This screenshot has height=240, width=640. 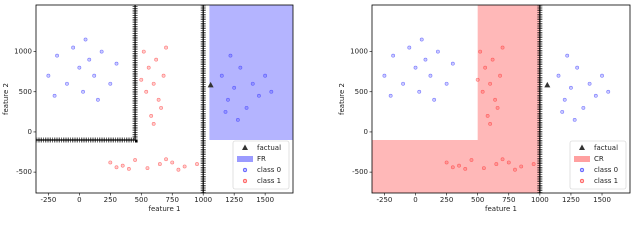 I want to click on factual-marker, so click(x=547, y=84).